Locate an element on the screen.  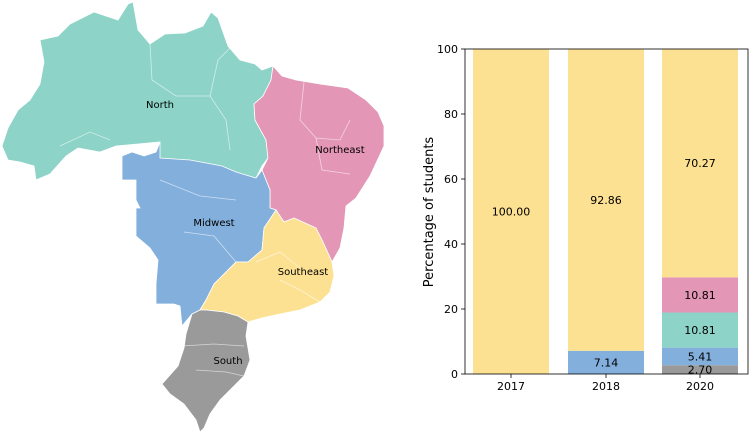
bar-segment-2017-southeast is located at coordinates (511, 211).